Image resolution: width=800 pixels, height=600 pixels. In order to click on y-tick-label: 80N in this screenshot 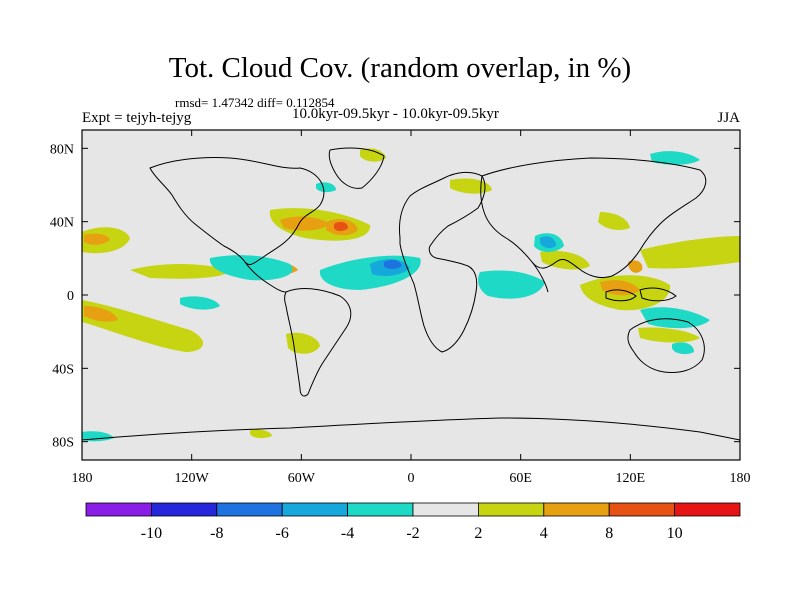, I will do `click(62, 149)`.